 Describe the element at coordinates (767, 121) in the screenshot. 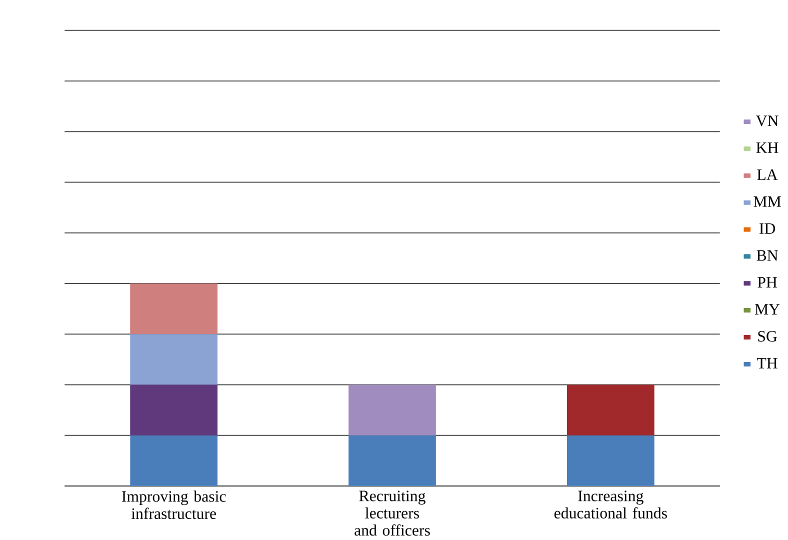

I see `legend-label: VN` at that location.